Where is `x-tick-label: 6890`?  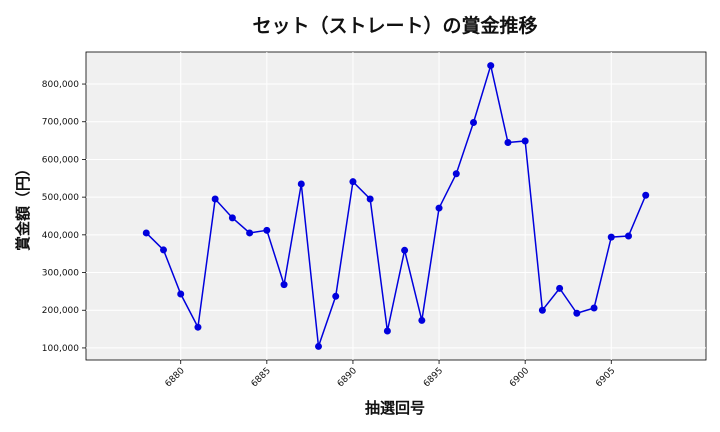
x-tick-label: 6890 is located at coordinates (347, 377).